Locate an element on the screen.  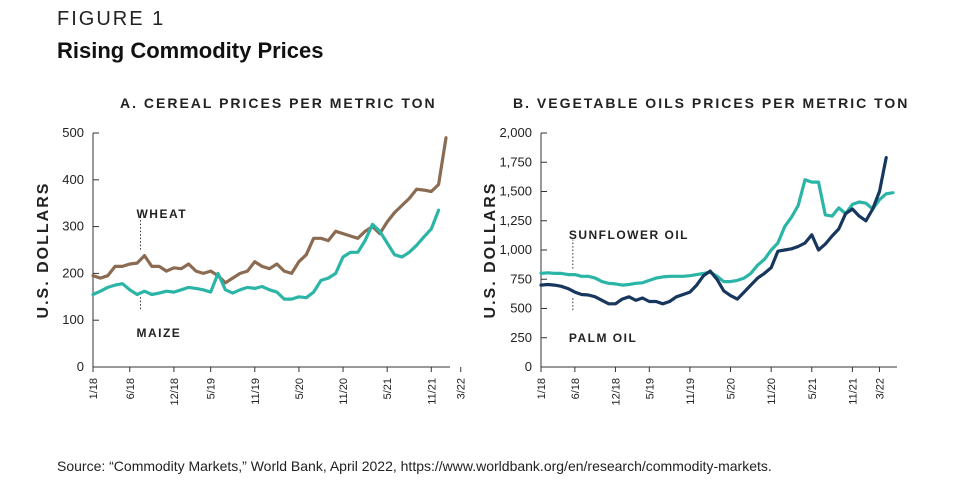
y-tick-label: 500 is located at coordinates (521, 308).